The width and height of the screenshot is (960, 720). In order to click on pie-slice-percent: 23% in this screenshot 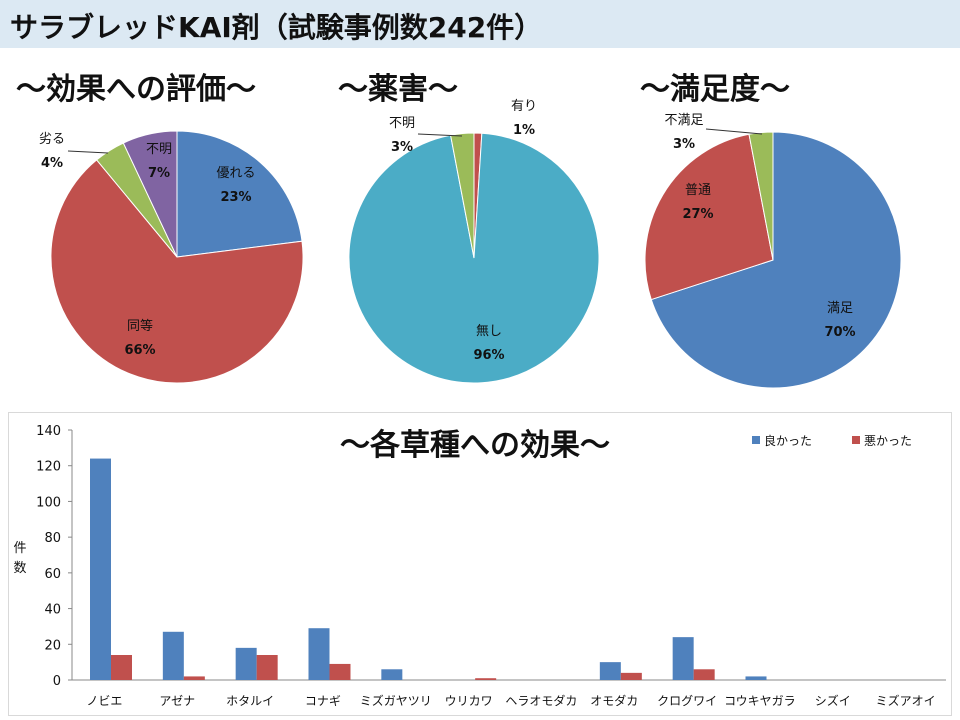, I will do `click(235, 197)`.